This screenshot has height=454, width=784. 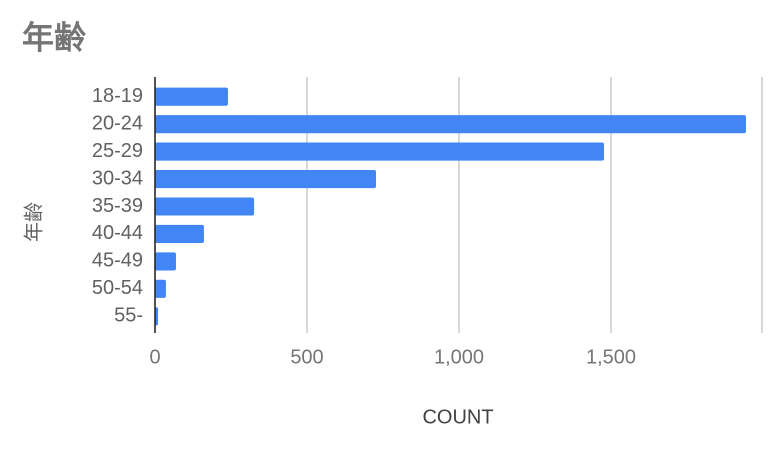 What do you see at coordinates (33, 222) in the screenshot?
I see `y-axis-label: 年齢` at bounding box center [33, 222].